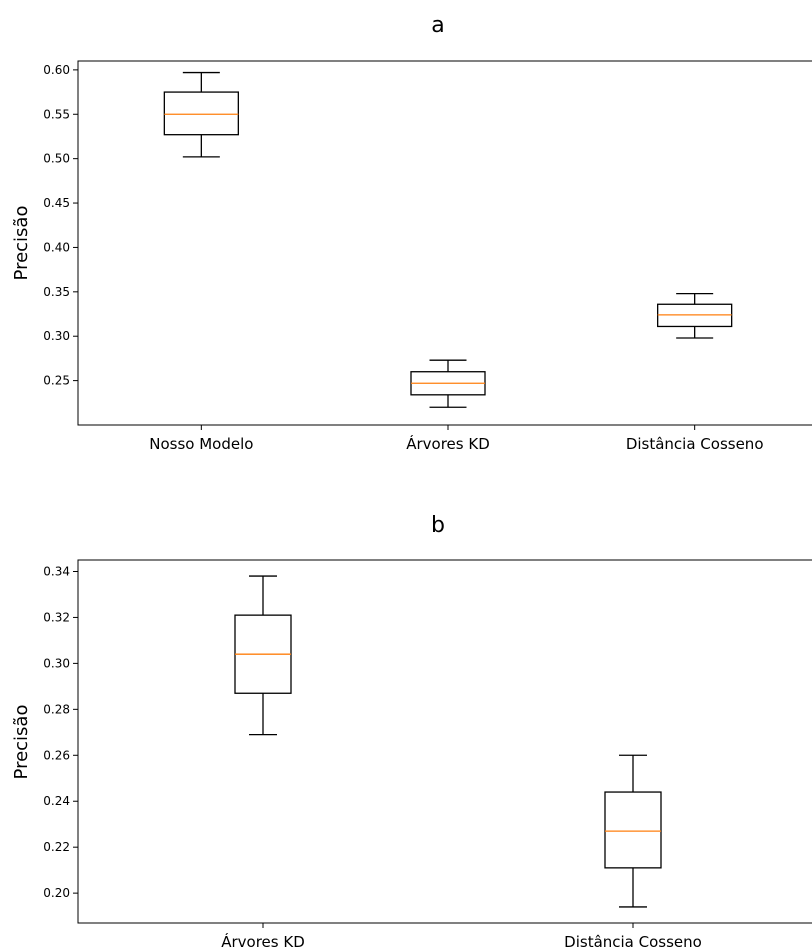 The height and width of the screenshot is (950, 812). What do you see at coordinates (56, 203) in the screenshot?
I see `y-tick-label: 0.45` at bounding box center [56, 203].